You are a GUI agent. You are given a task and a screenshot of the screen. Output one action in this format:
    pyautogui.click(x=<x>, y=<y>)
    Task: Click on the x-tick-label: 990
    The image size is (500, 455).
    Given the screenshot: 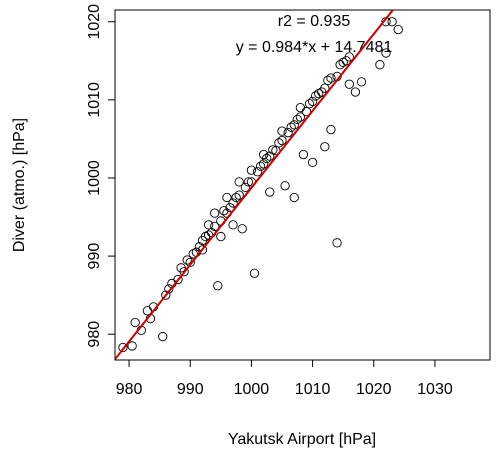 What is the action you would take?
    pyautogui.click(x=190, y=389)
    